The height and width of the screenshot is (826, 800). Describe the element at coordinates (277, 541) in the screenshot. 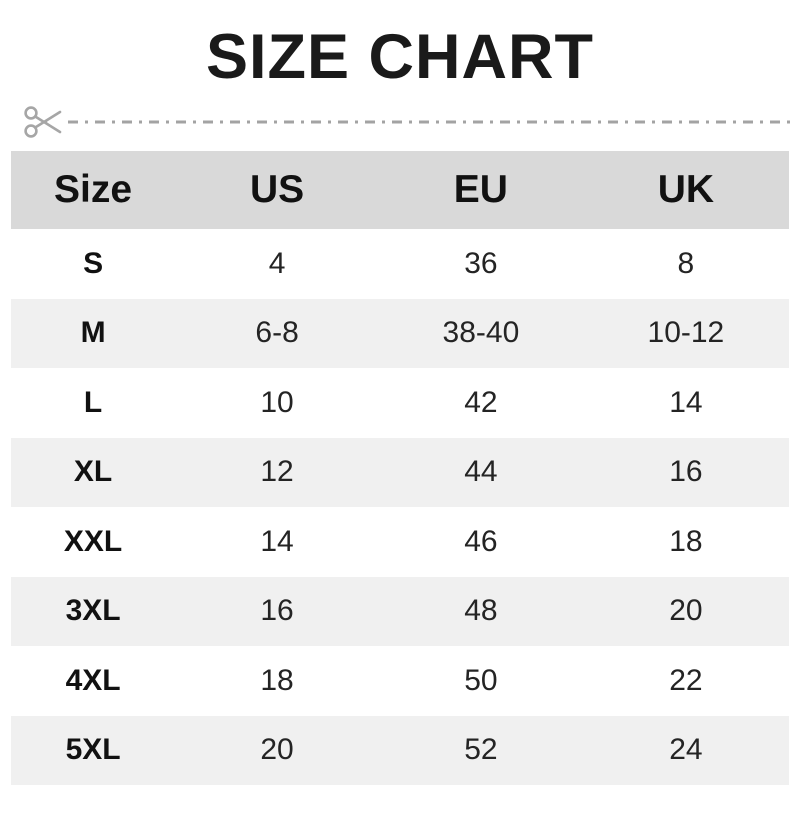

I see `us-value: 14` at that location.